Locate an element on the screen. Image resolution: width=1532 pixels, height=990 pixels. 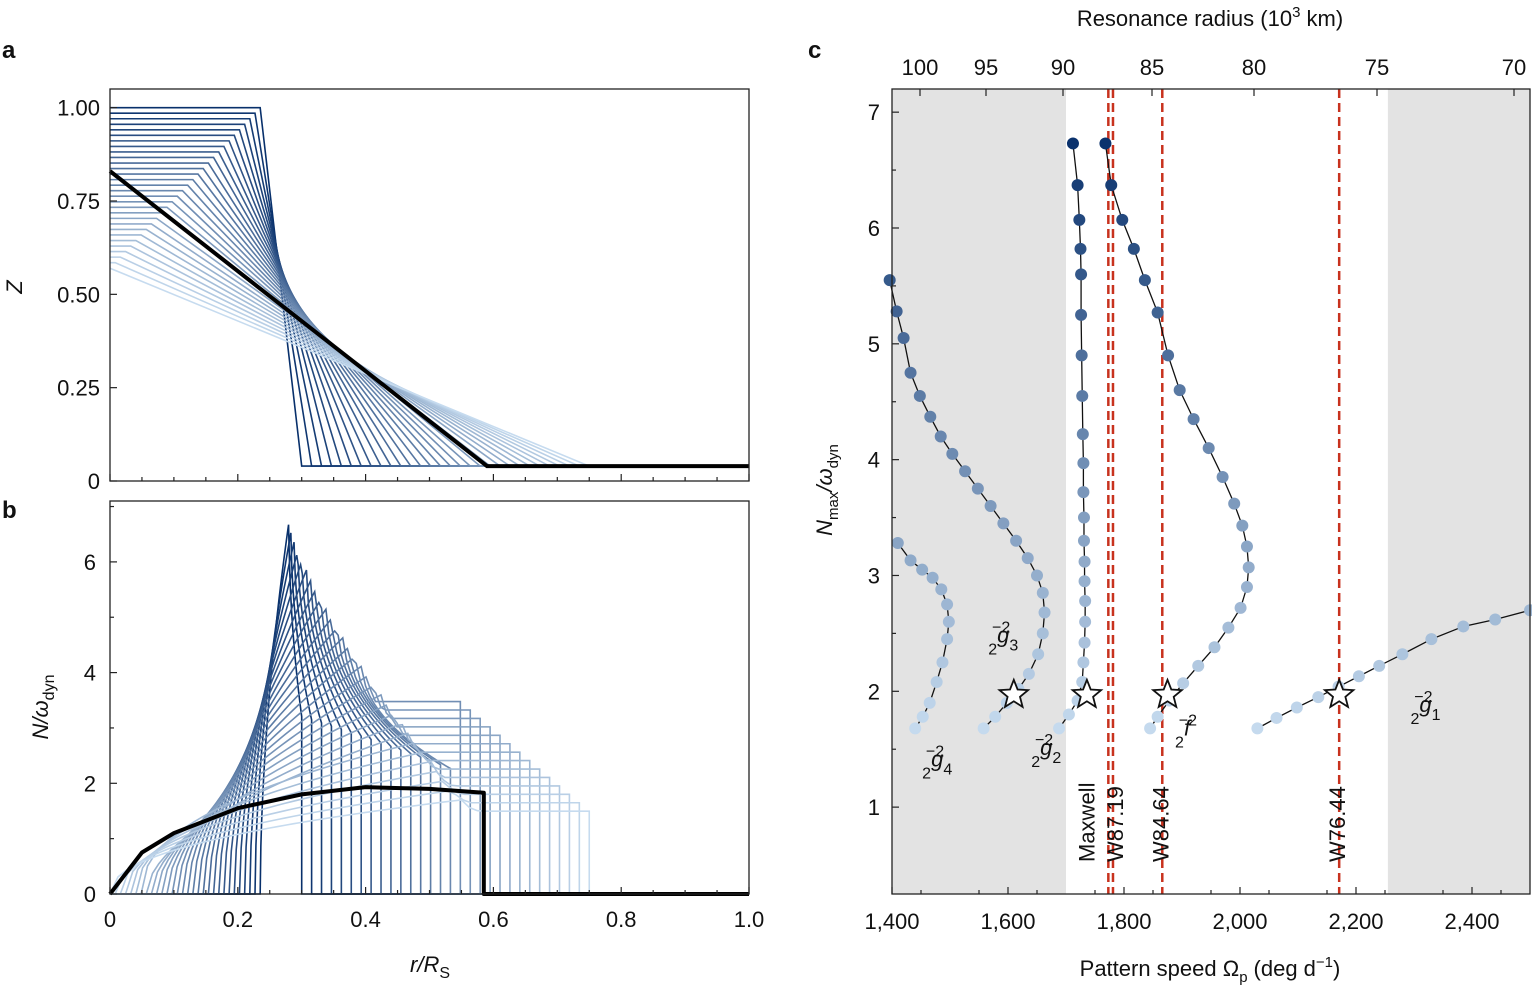
panel-c-star-marker is located at coordinates (1014, 693).